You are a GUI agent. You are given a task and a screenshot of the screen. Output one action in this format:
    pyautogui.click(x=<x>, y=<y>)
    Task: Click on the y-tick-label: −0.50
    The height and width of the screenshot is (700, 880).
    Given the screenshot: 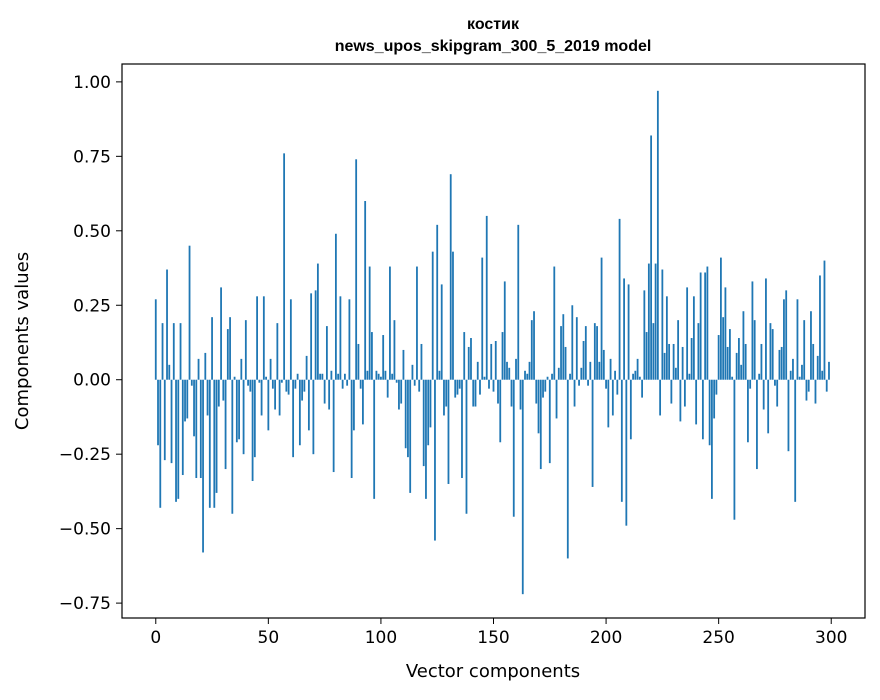 What is the action you would take?
    pyautogui.click(x=85, y=530)
    